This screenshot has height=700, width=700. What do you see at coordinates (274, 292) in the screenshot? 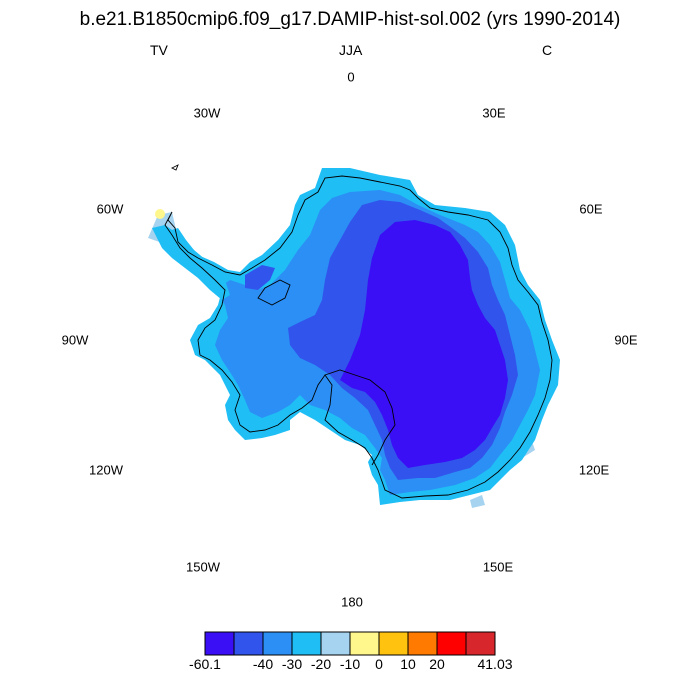
I see `ice-shelf-line-west` at bounding box center [274, 292].